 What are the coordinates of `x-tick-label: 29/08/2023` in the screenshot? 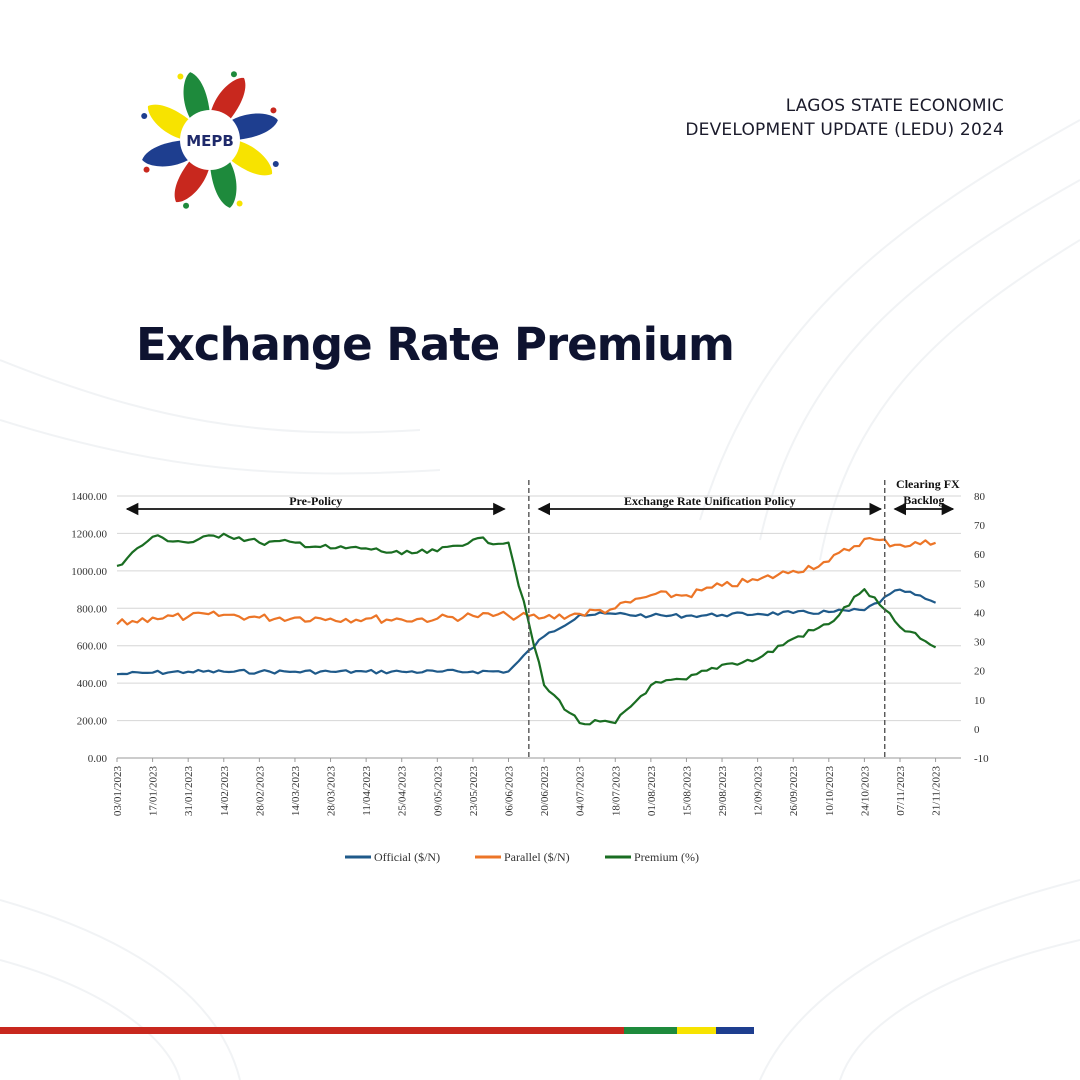 It's located at (723, 791).